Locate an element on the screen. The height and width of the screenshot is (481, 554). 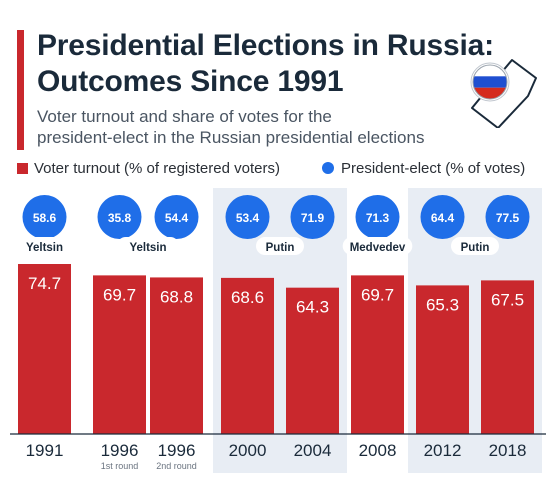
legend-item-president: President-elect (% of votes) is located at coordinates (423, 168).